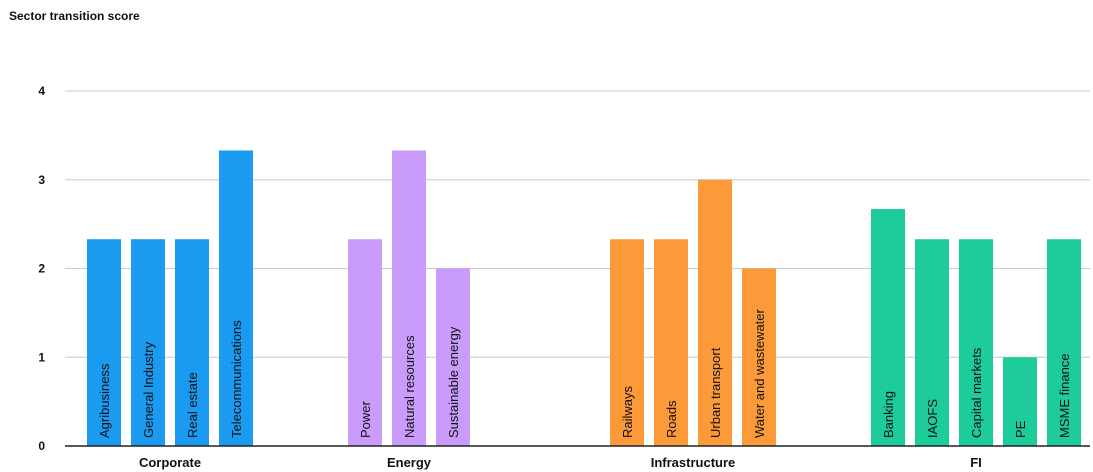 This screenshot has height=472, width=1093. What do you see at coordinates (41, 357) in the screenshot?
I see `y-tick-label: 1` at bounding box center [41, 357].